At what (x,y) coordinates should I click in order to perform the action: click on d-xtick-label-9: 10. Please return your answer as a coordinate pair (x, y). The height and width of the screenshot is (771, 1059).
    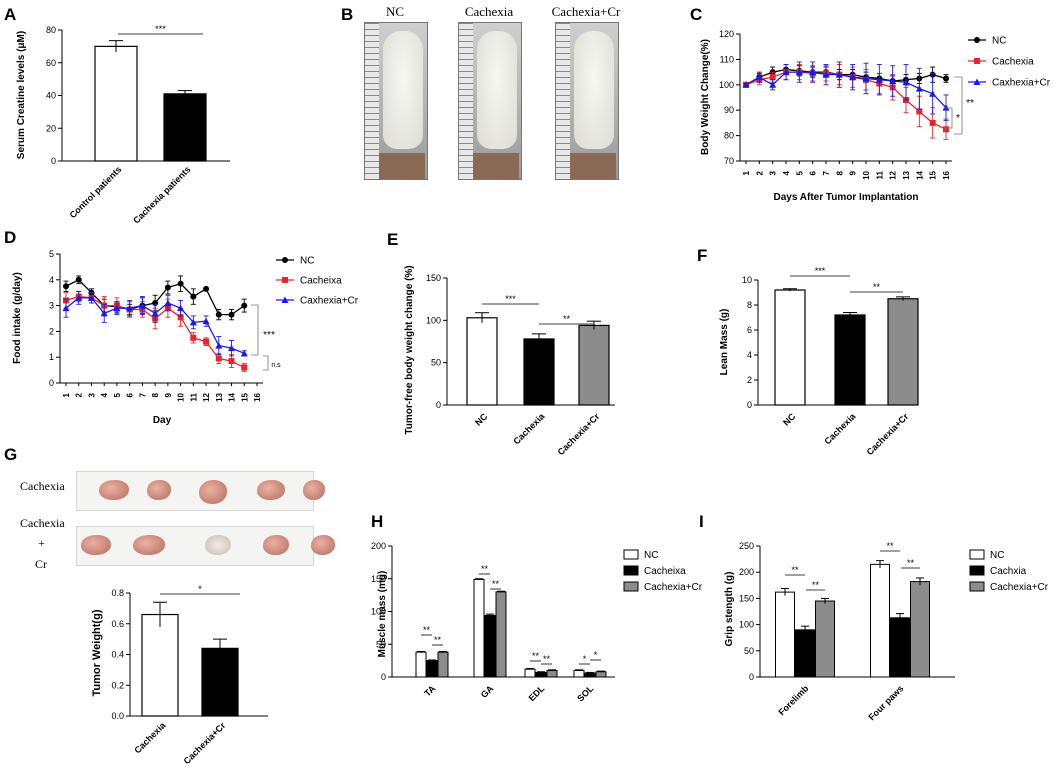
    Looking at the image, I should click on (181, 396).